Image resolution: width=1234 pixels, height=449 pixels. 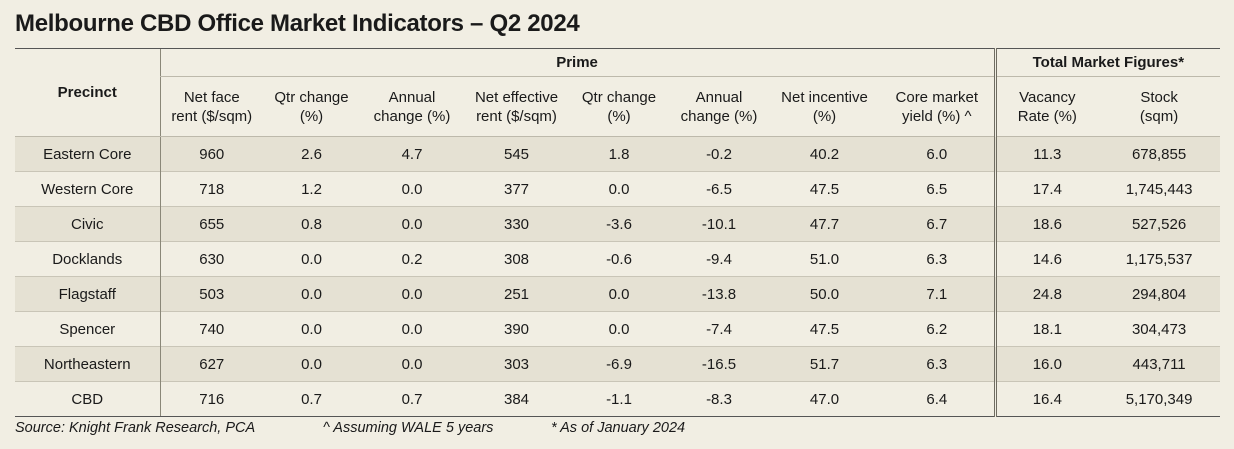 I want to click on wale-note: ^ Assuming WALE 5 years, so click(x=408, y=428).